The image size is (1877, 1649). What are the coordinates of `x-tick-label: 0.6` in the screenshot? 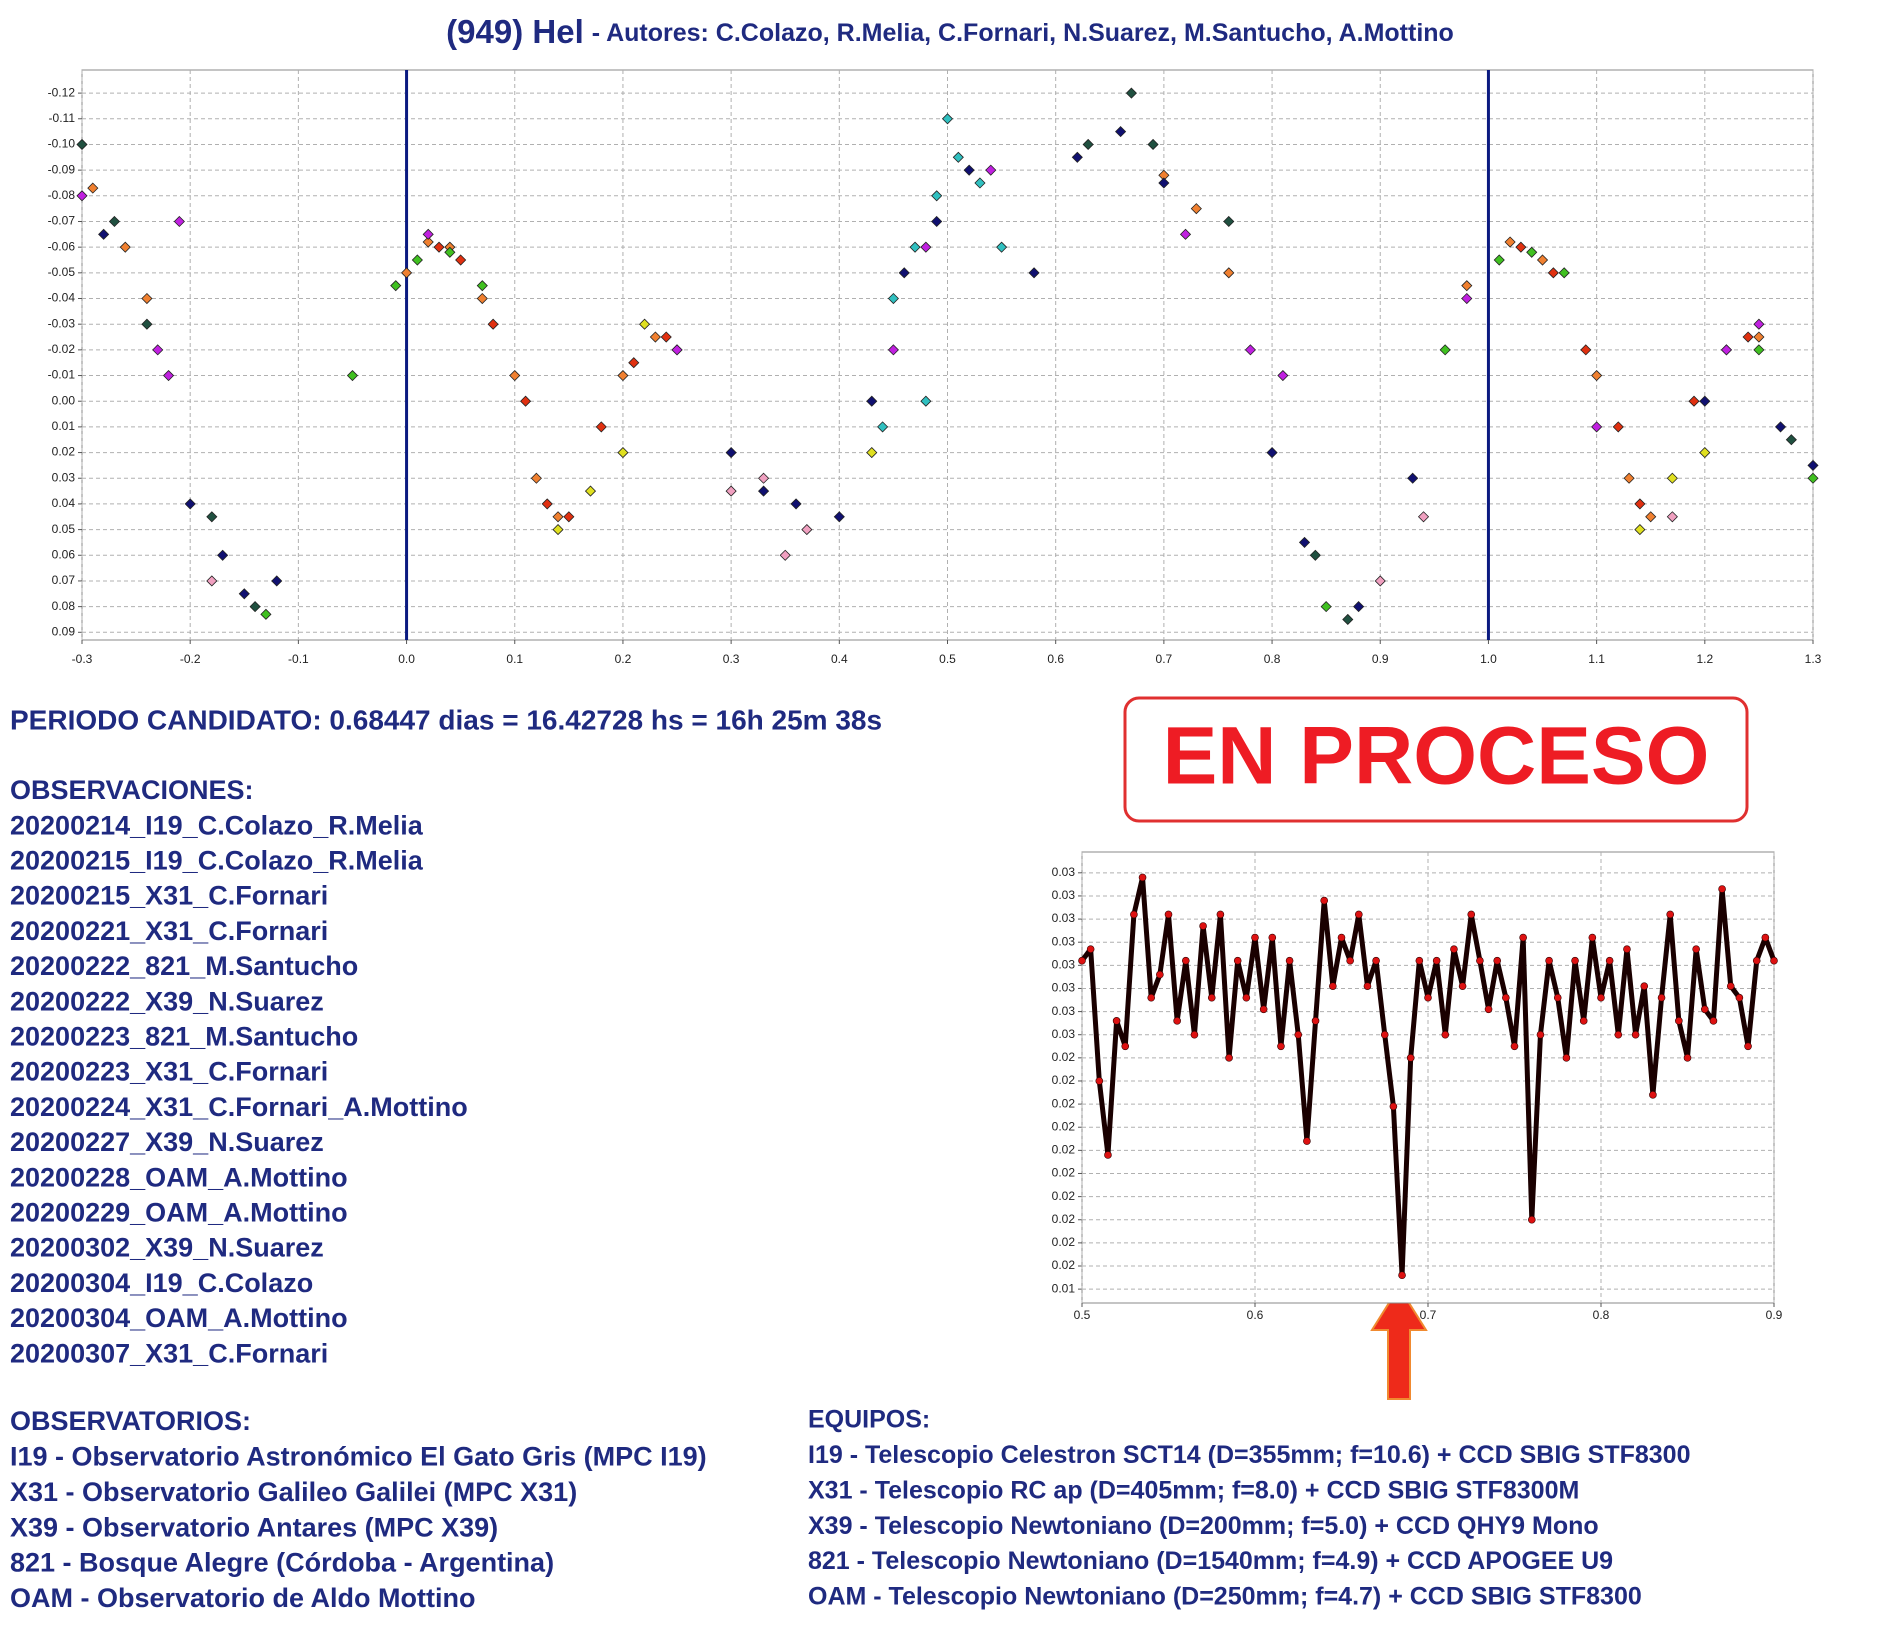 It's located at (1055, 659).